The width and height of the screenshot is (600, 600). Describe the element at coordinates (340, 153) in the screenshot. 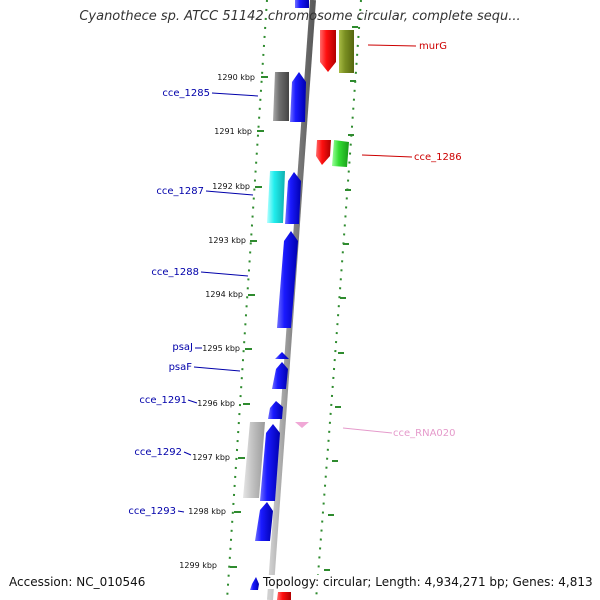

I see `gene-arrow-green` at that location.